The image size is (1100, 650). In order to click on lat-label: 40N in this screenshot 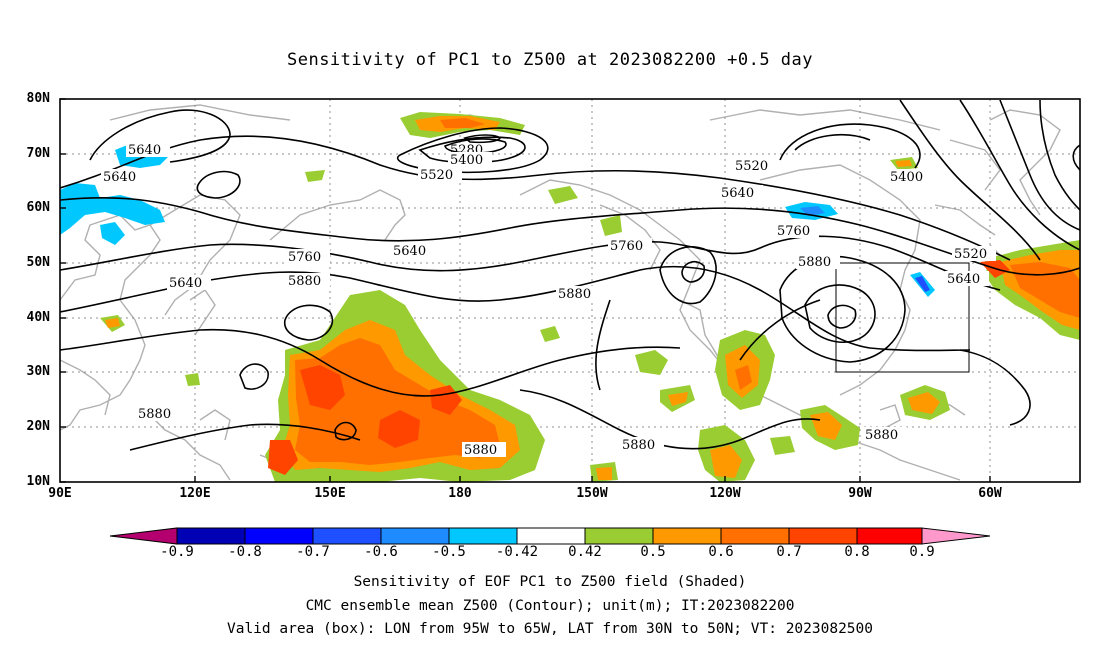, I will do `click(38, 317)`.